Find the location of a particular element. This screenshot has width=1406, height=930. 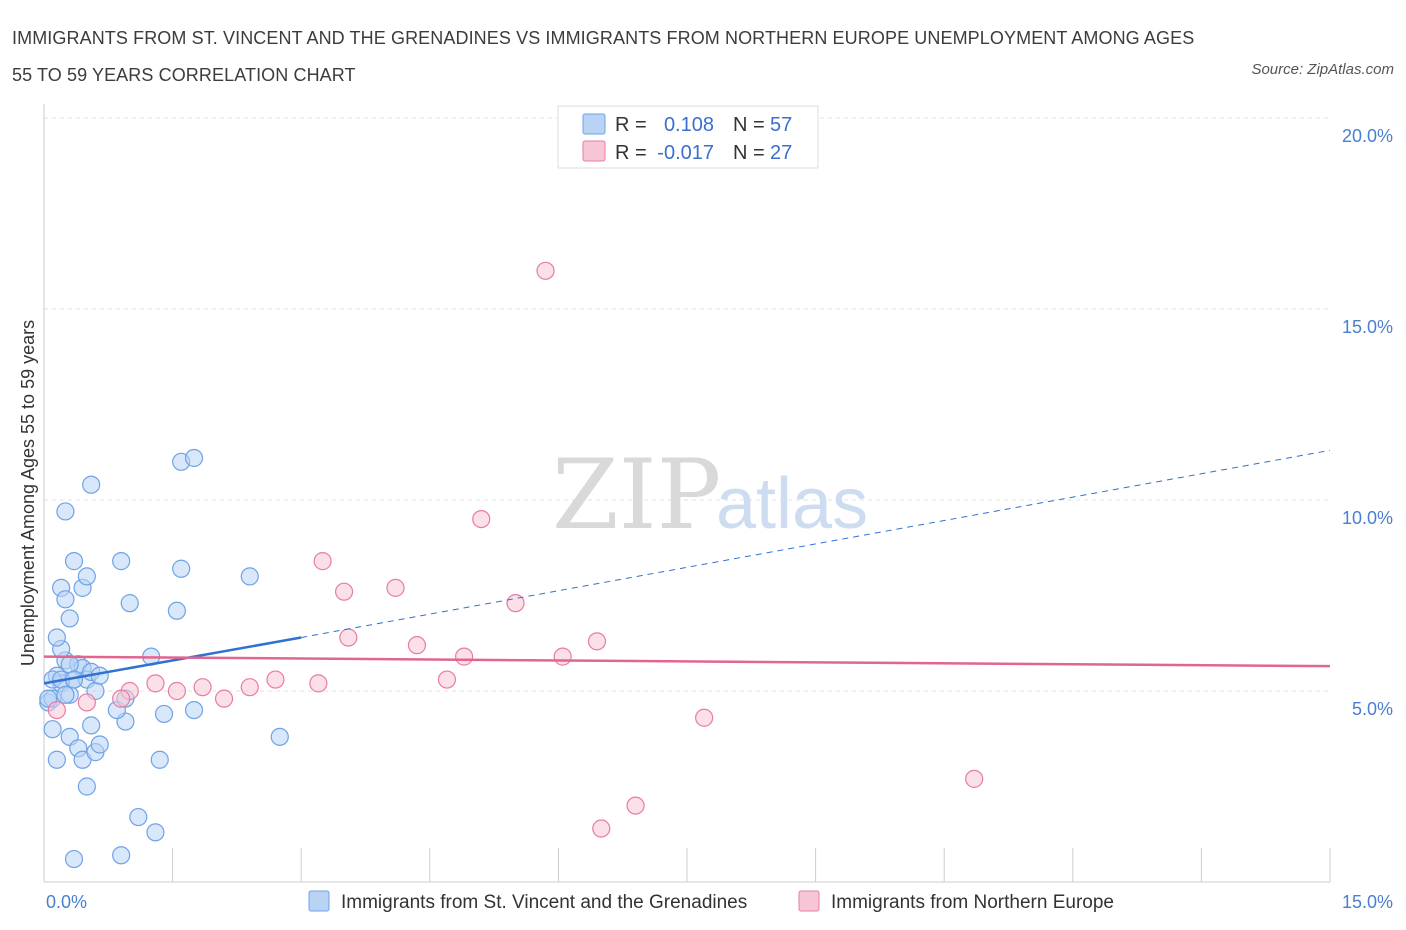

y-tick-label-0: 5.0% is located at coordinates (1372, 709).